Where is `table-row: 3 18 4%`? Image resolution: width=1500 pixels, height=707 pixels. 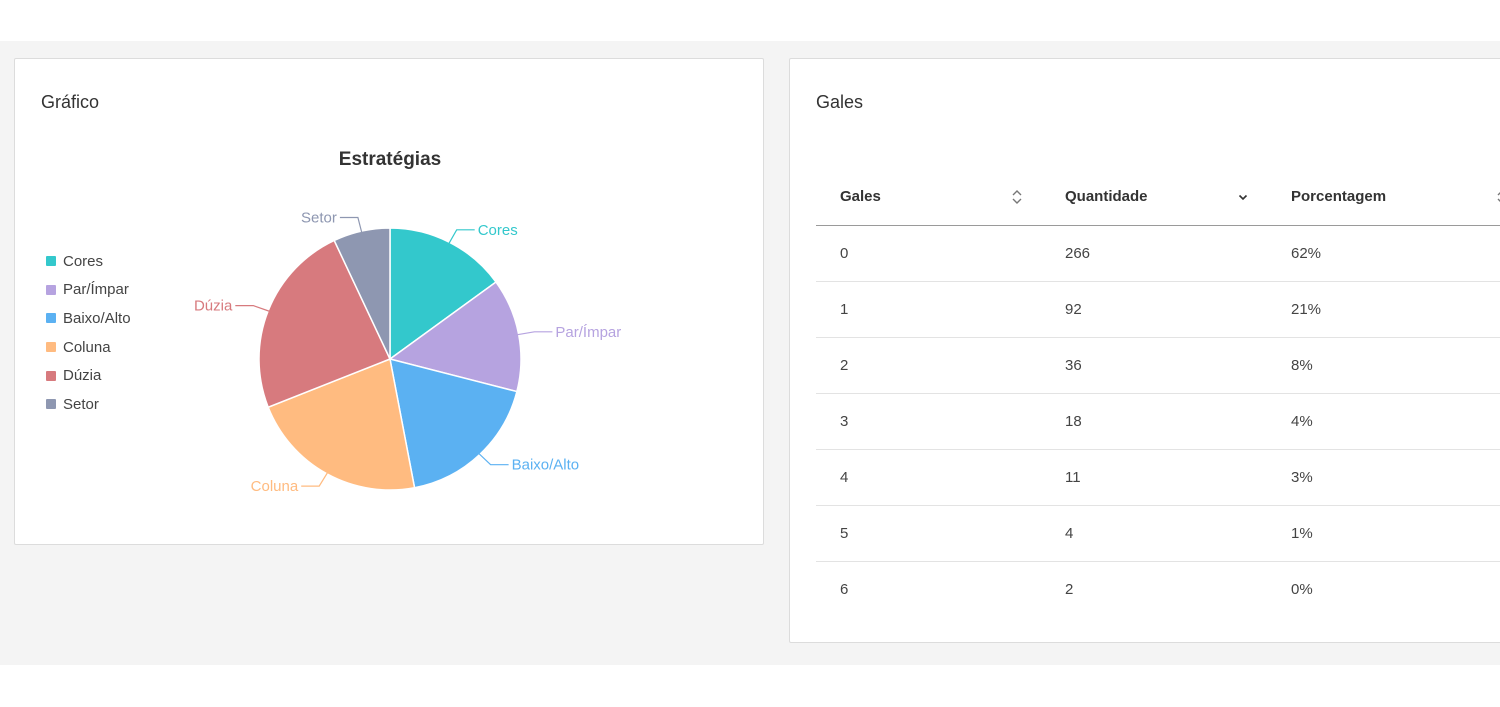
table-row: 3 18 4% is located at coordinates (1158, 421).